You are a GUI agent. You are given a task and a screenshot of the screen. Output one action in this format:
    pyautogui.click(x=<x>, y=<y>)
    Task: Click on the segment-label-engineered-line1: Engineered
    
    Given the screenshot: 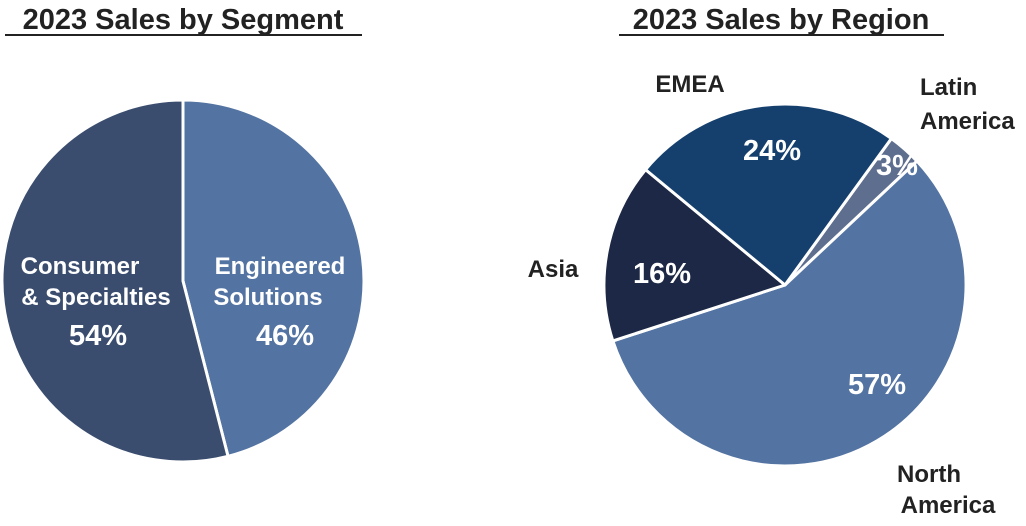 What is the action you would take?
    pyautogui.click(x=280, y=266)
    